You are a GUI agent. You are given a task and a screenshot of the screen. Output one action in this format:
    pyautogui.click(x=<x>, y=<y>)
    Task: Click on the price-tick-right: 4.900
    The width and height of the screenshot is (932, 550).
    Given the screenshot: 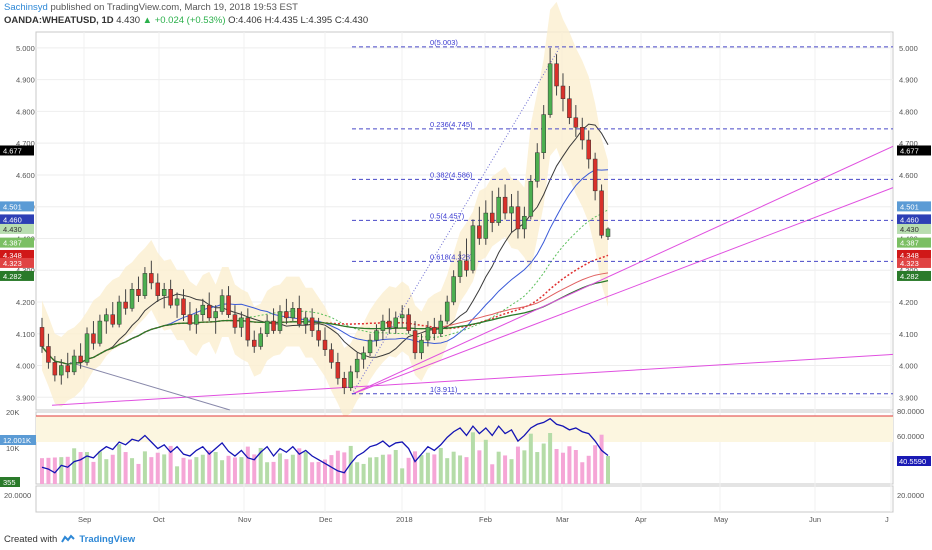 What is the action you would take?
    pyautogui.click(x=908, y=80)
    